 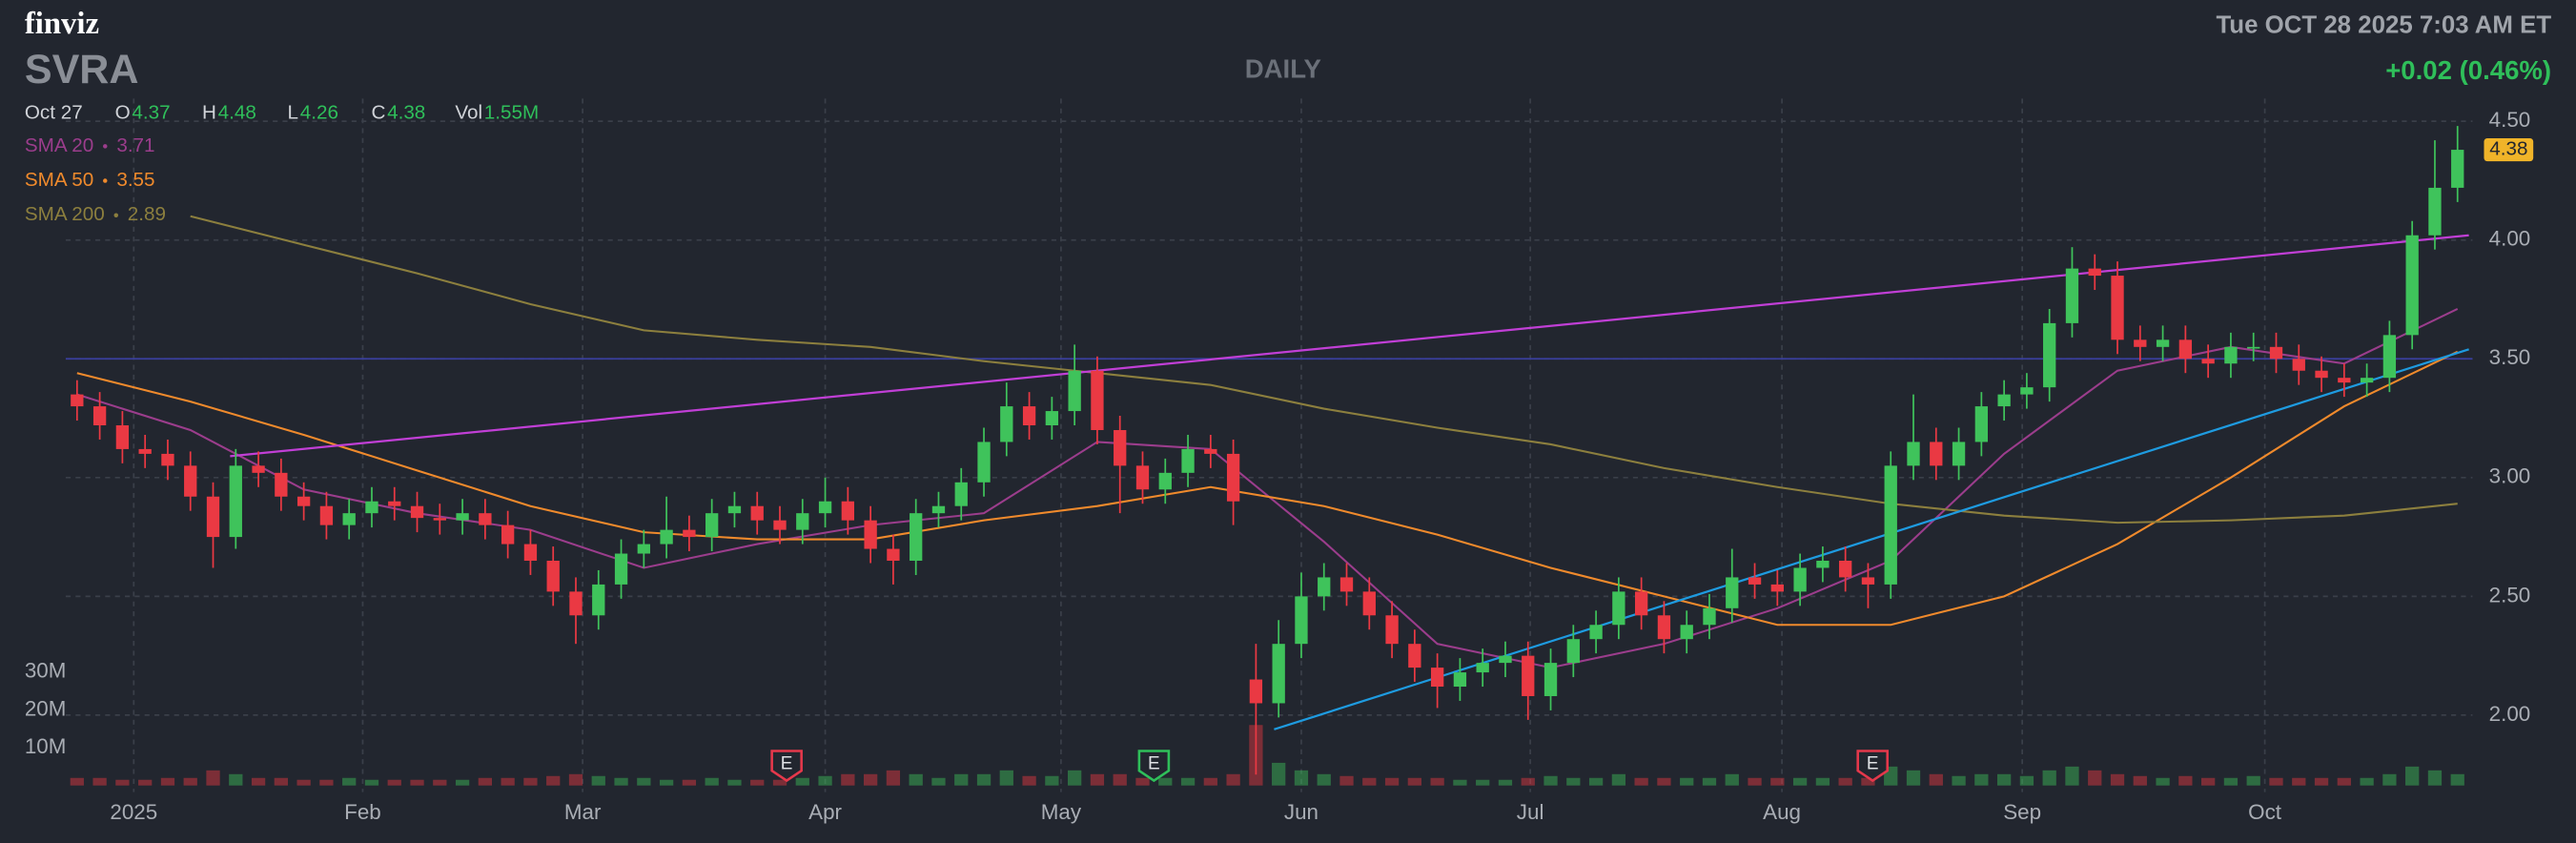 I want to click on x-tick-label: Jul, so click(x=1531, y=812).